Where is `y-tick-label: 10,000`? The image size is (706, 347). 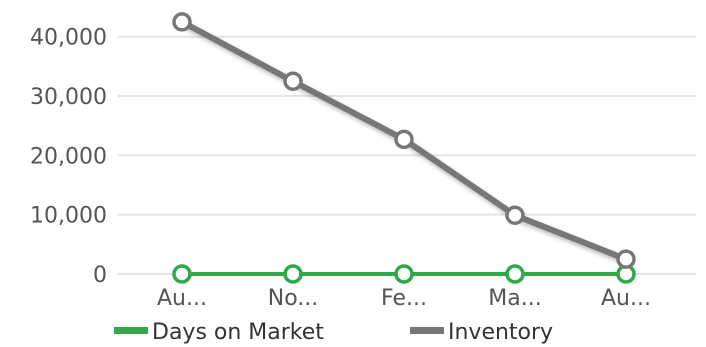
y-tick-label: 10,000 is located at coordinates (68, 216).